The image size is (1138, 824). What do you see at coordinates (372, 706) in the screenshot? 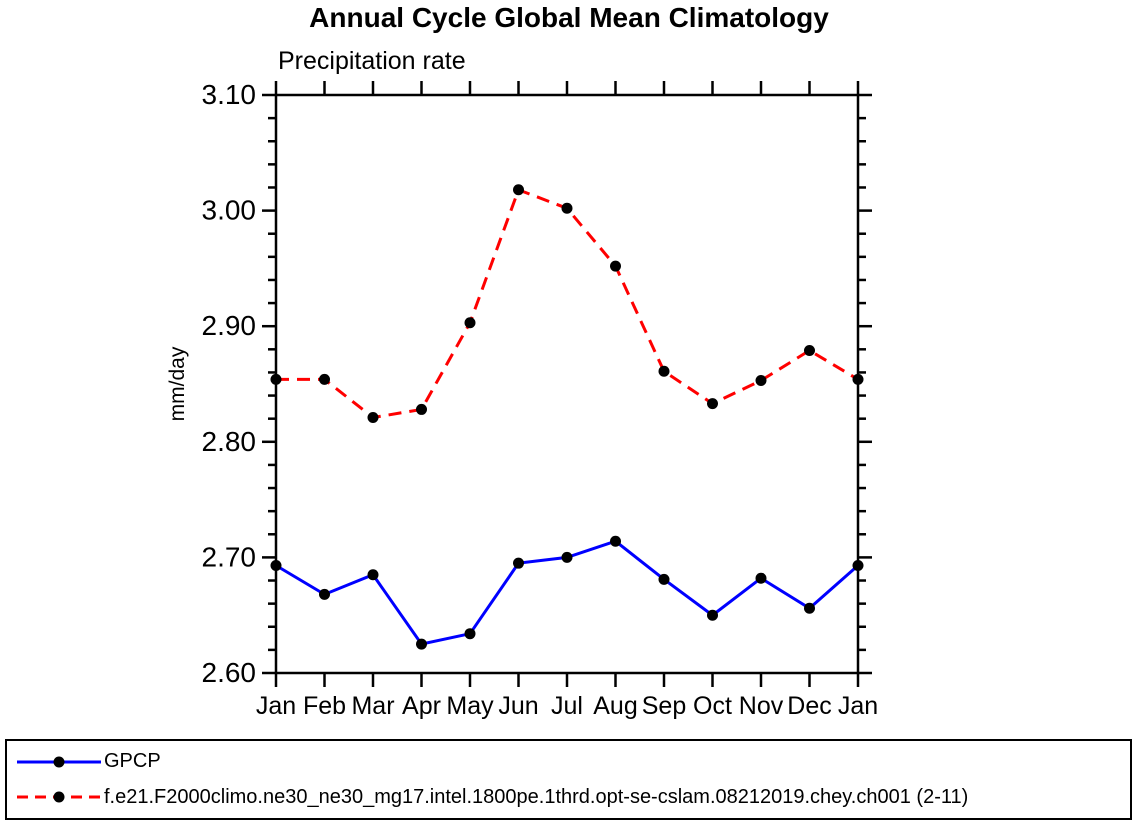
I see `x-tick-label: Mar` at bounding box center [372, 706].